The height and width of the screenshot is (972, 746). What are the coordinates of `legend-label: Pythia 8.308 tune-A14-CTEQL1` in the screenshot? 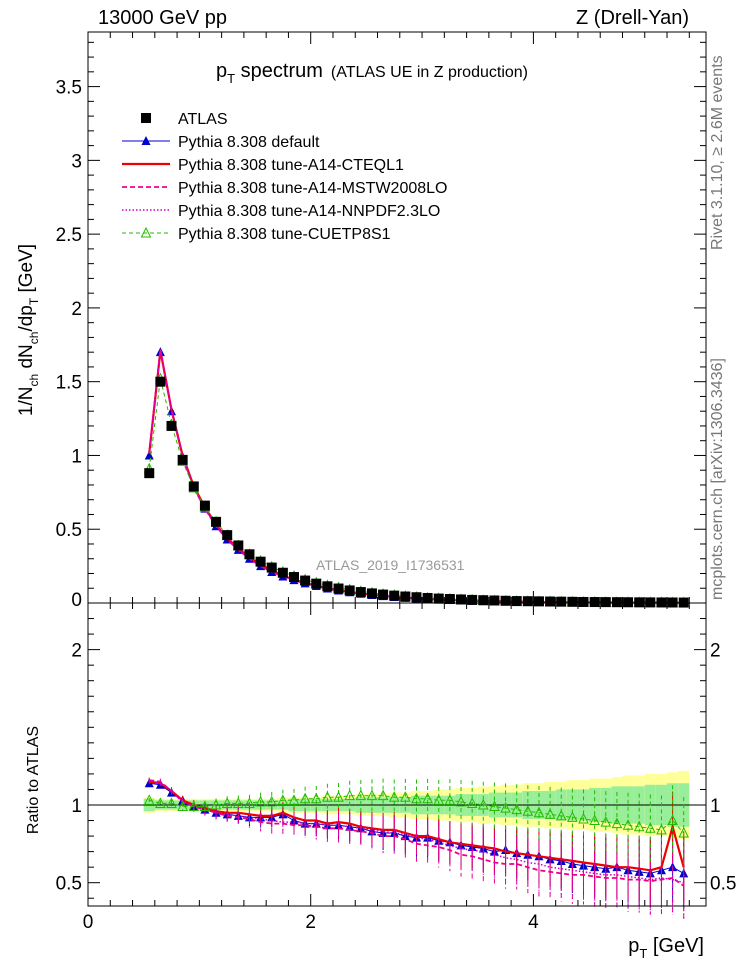 It's located at (291, 165).